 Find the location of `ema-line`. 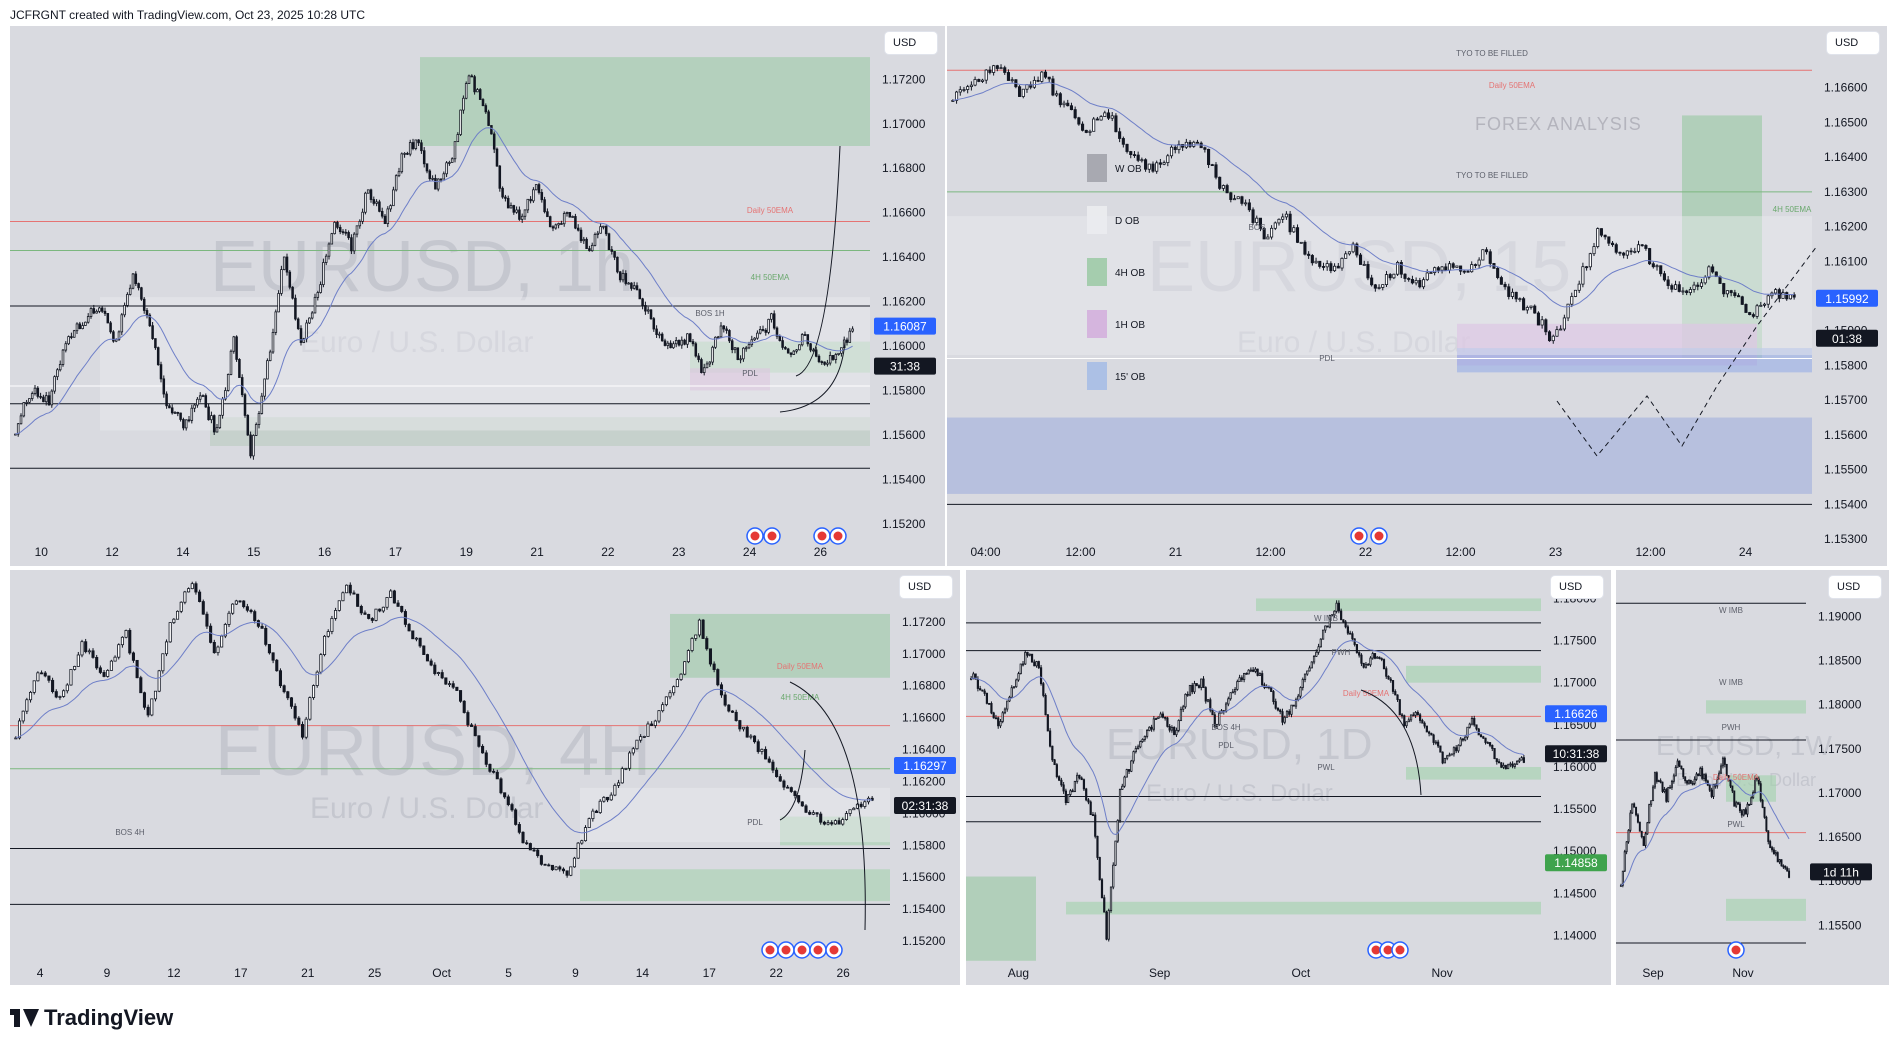

ema-line is located at coordinates (1248, 737).